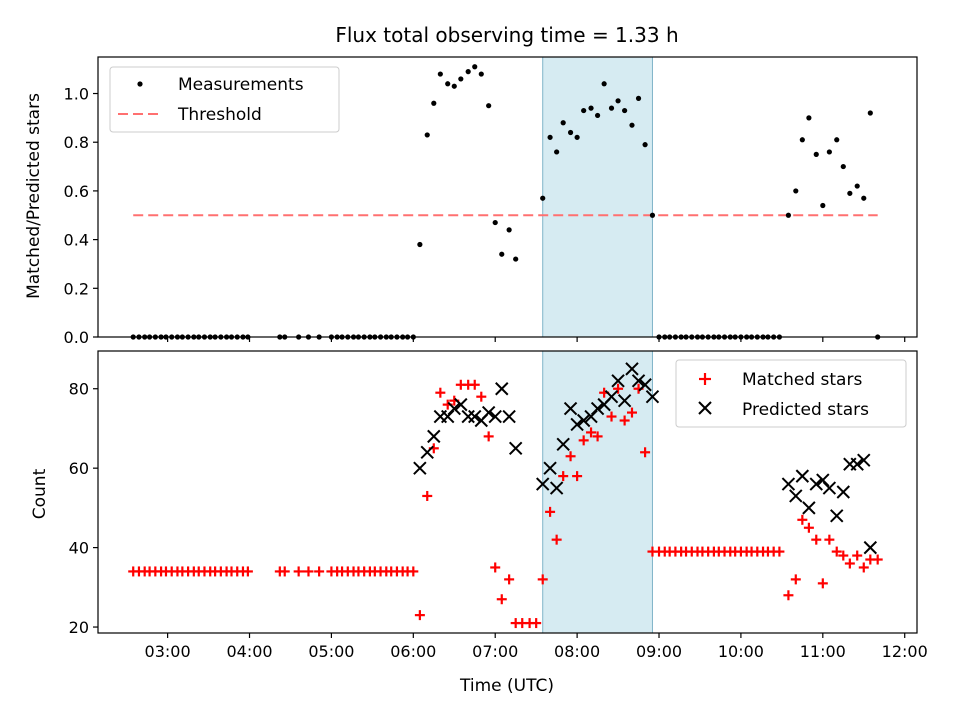  What do you see at coordinates (506, 686) in the screenshot?
I see `bottom-x-axis-label: Time (UTC)` at bounding box center [506, 686].